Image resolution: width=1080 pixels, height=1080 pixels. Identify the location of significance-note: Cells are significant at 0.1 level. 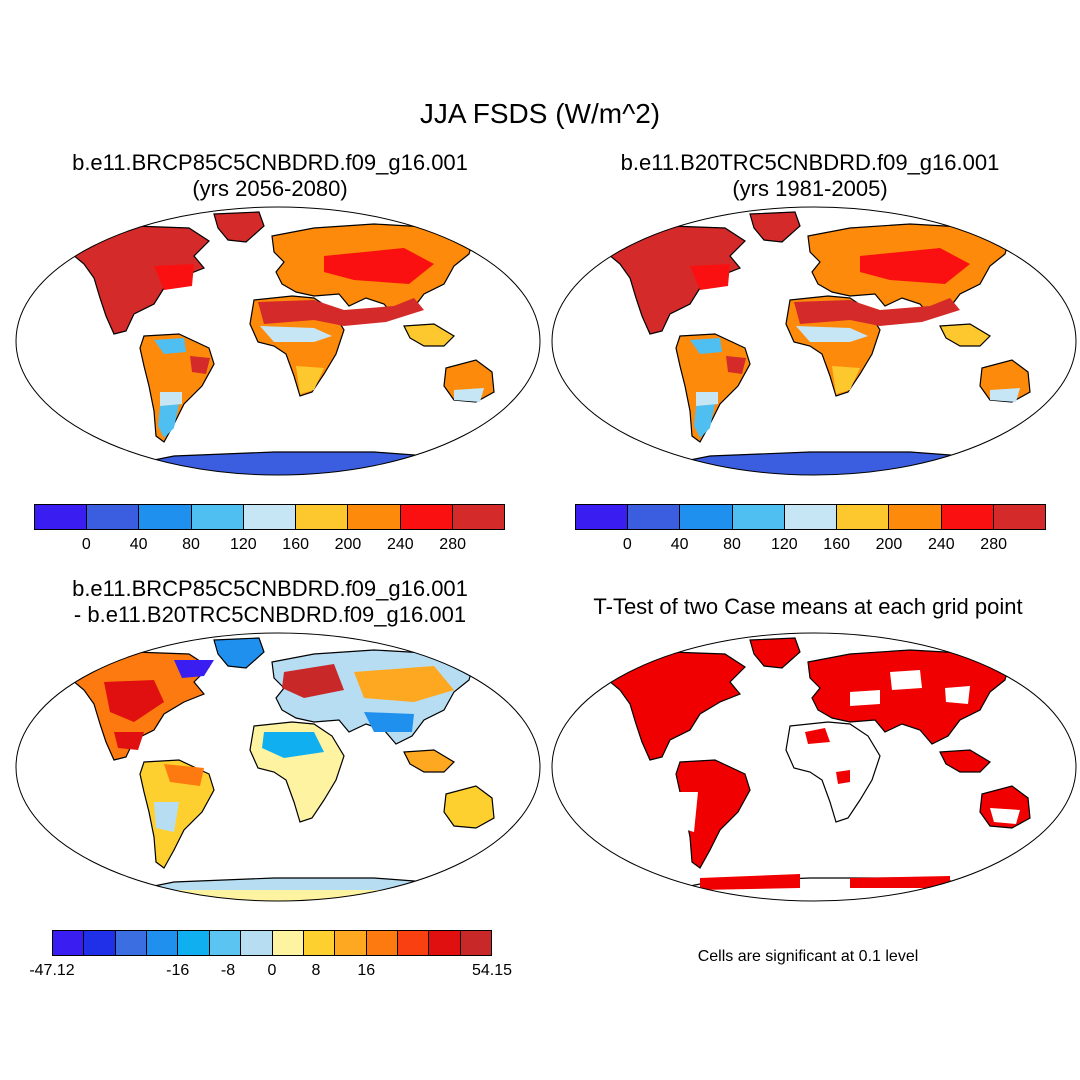
(808, 956).